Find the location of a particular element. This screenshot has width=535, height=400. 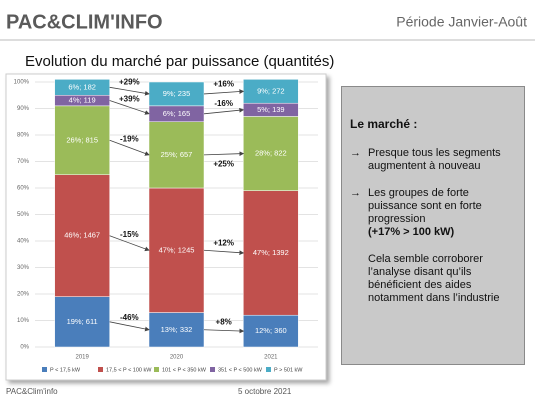

y-tick-label: 100% is located at coordinates (22, 83).